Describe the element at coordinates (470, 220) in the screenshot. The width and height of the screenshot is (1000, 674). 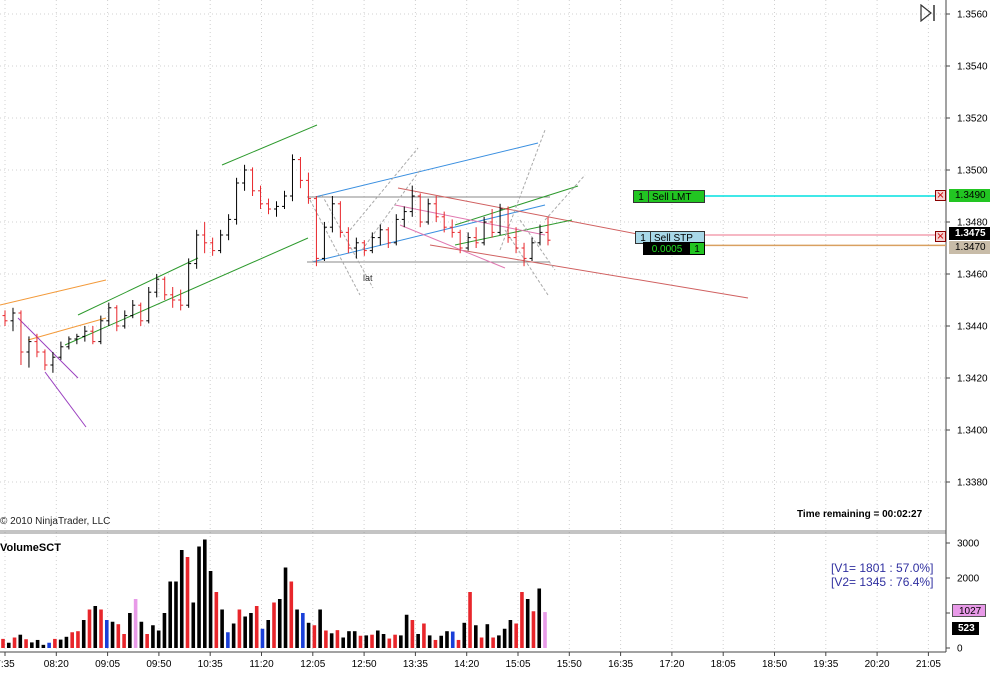
I see `pink-trendline` at that location.